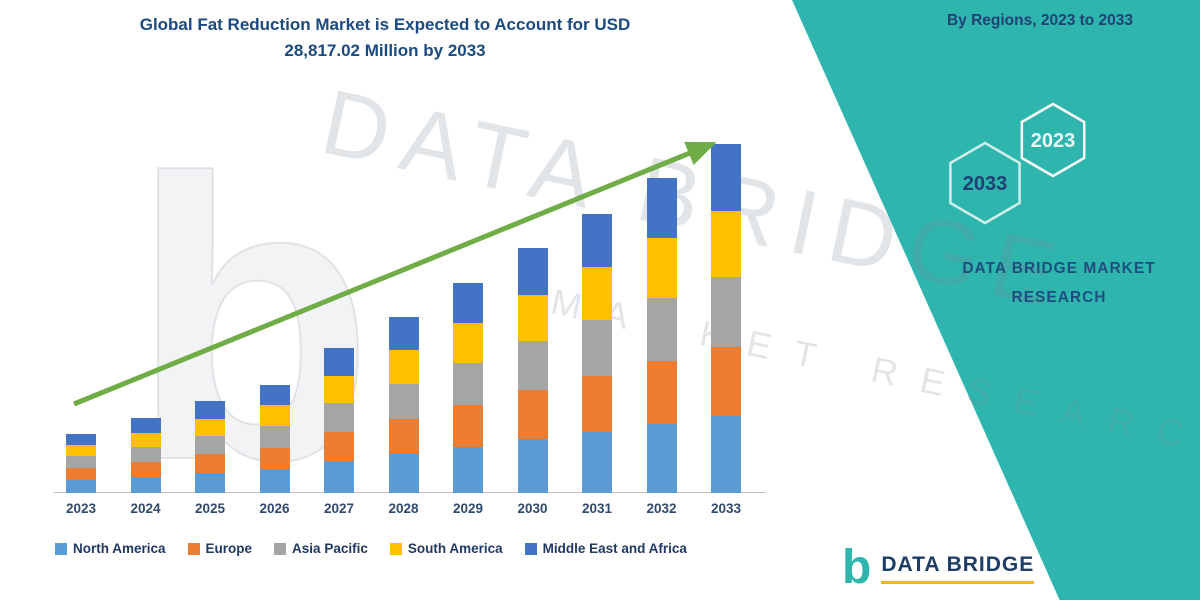  Describe the element at coordinates (1040, 20) in the screenshot. I see `panel-heading: By Regions, 2023 to 2033` at that location.